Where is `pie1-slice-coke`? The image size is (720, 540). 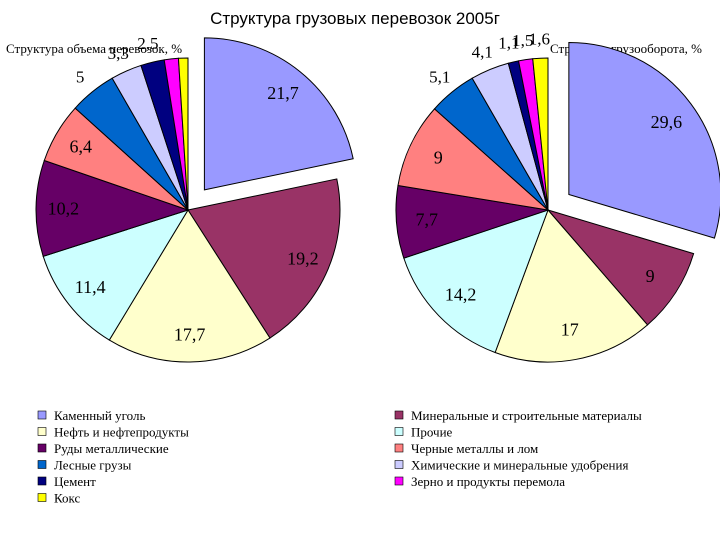 pie1-slice-coke is located at coordinates (183, 134).